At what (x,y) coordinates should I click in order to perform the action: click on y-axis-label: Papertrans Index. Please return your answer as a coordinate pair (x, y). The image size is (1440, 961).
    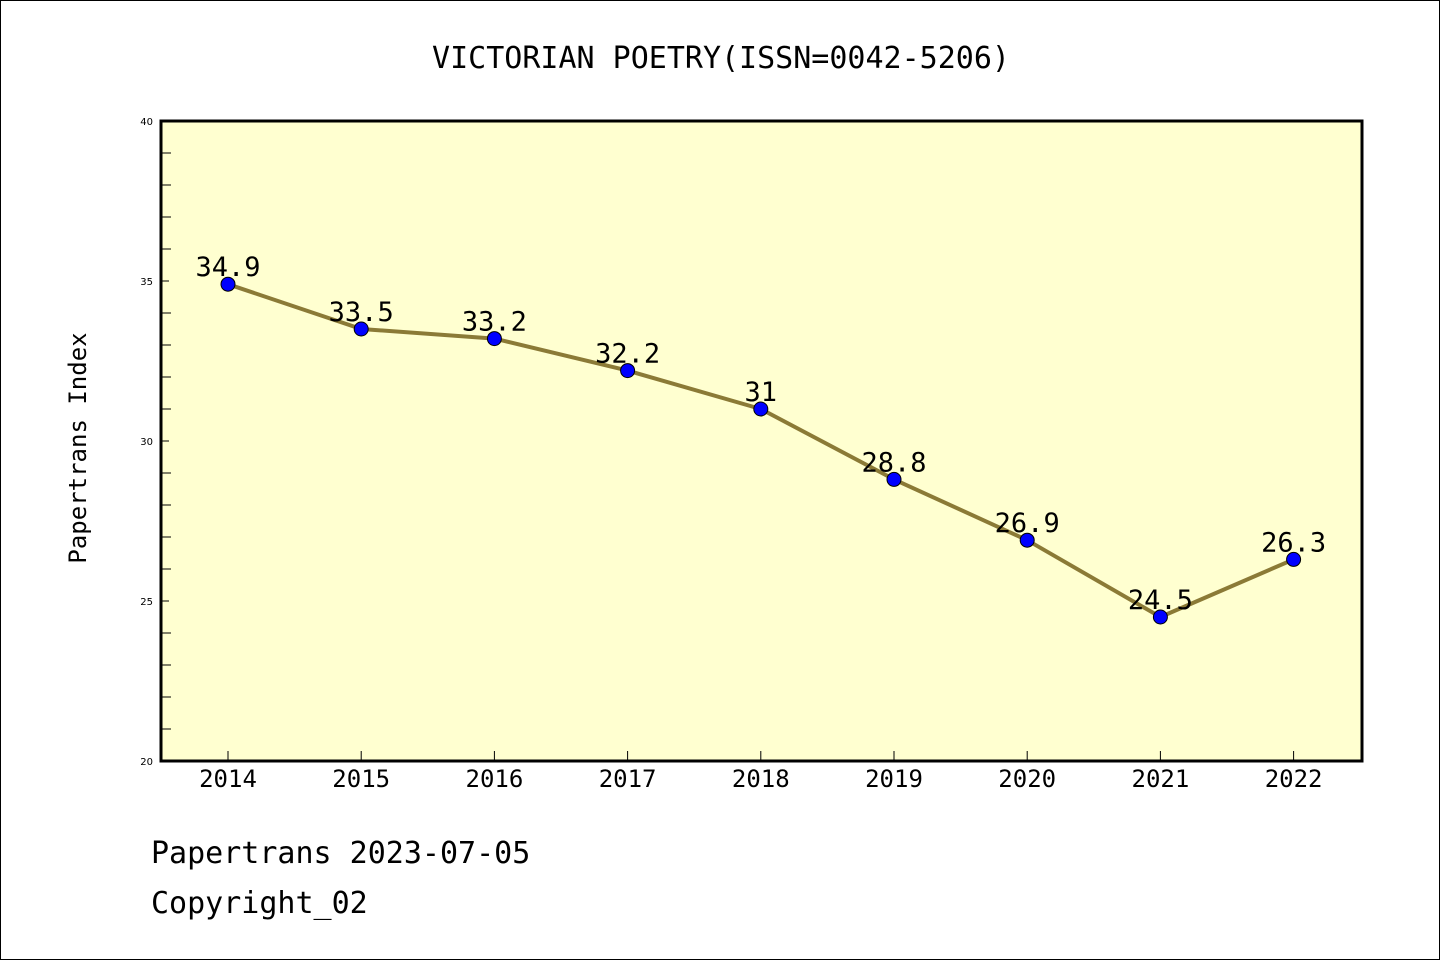
    Looking at the image, I should click on (78, 447).